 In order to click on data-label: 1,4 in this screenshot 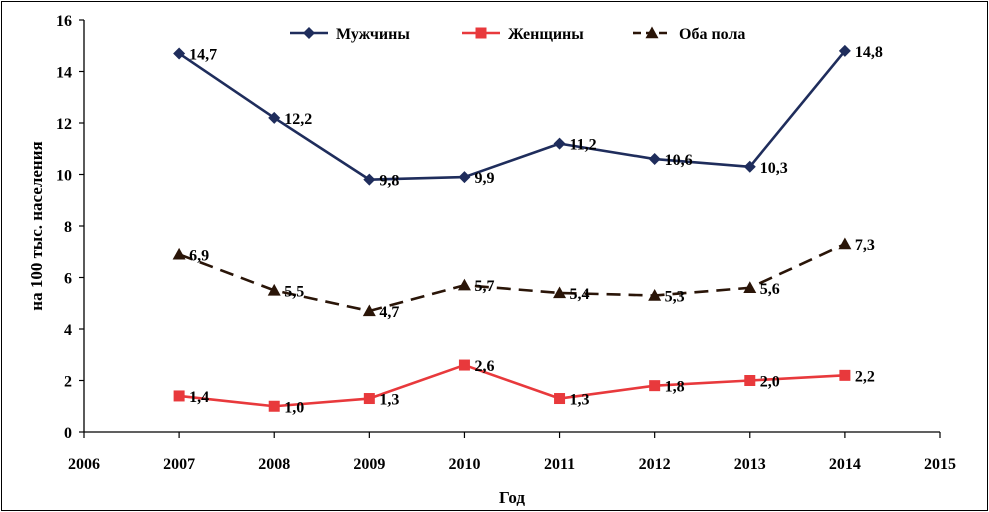, I will do `click(199, 397)`.